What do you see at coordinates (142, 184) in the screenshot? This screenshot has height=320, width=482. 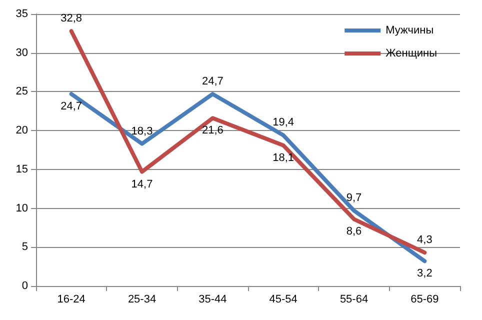 I see `data-label: 14,7` at bounding box center [142, 184].